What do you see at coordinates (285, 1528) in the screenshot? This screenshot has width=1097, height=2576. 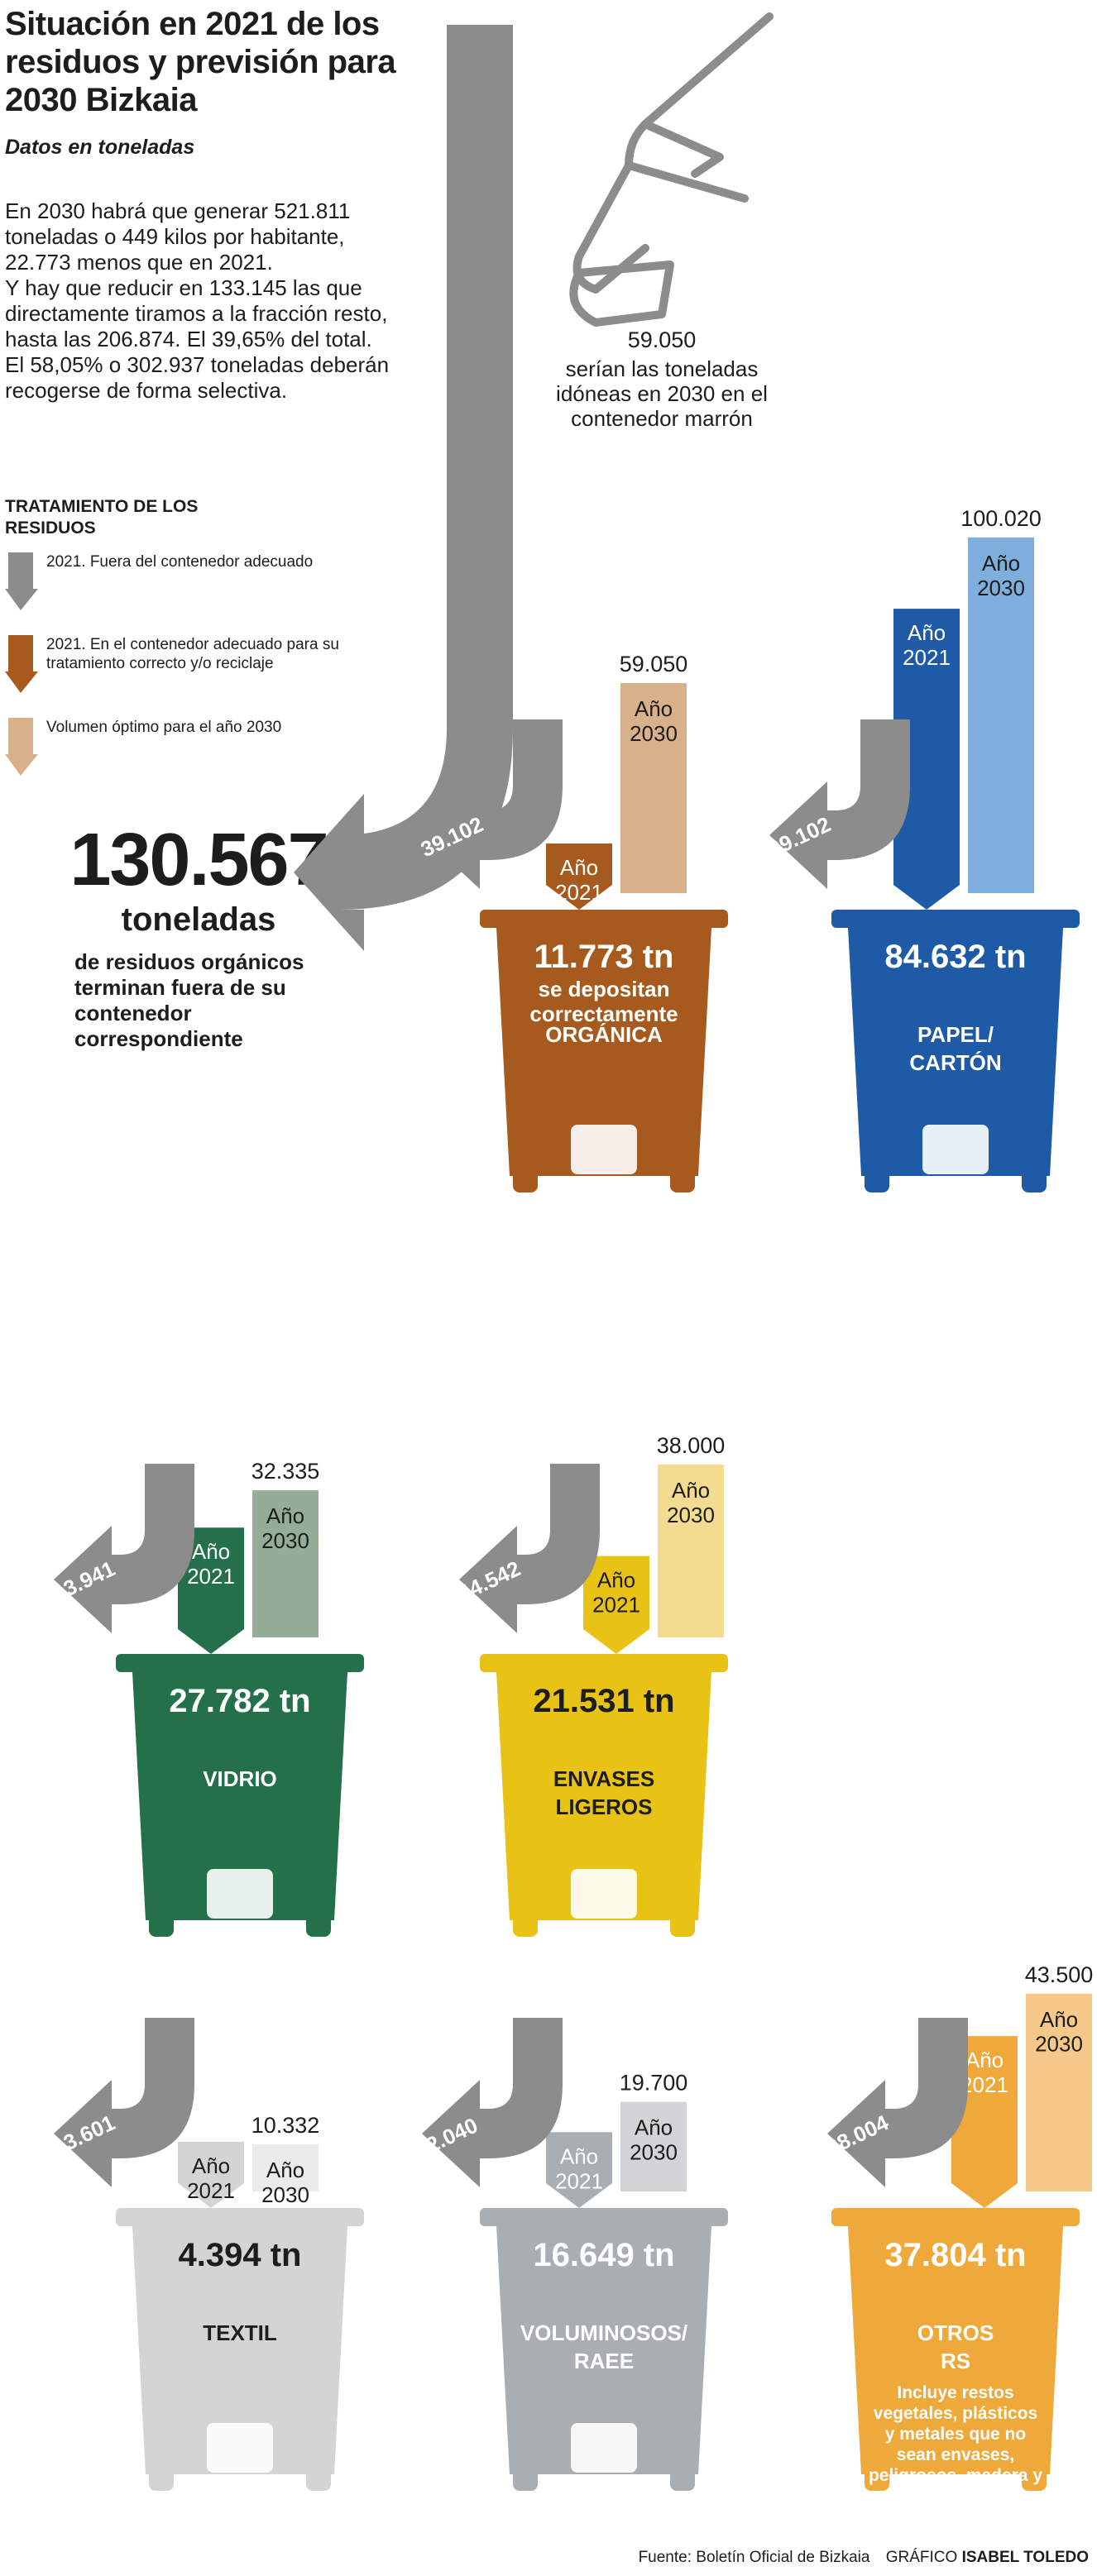 I see `target-year-label-vidrio: Año 2030` at bounding box center [285, 1528].